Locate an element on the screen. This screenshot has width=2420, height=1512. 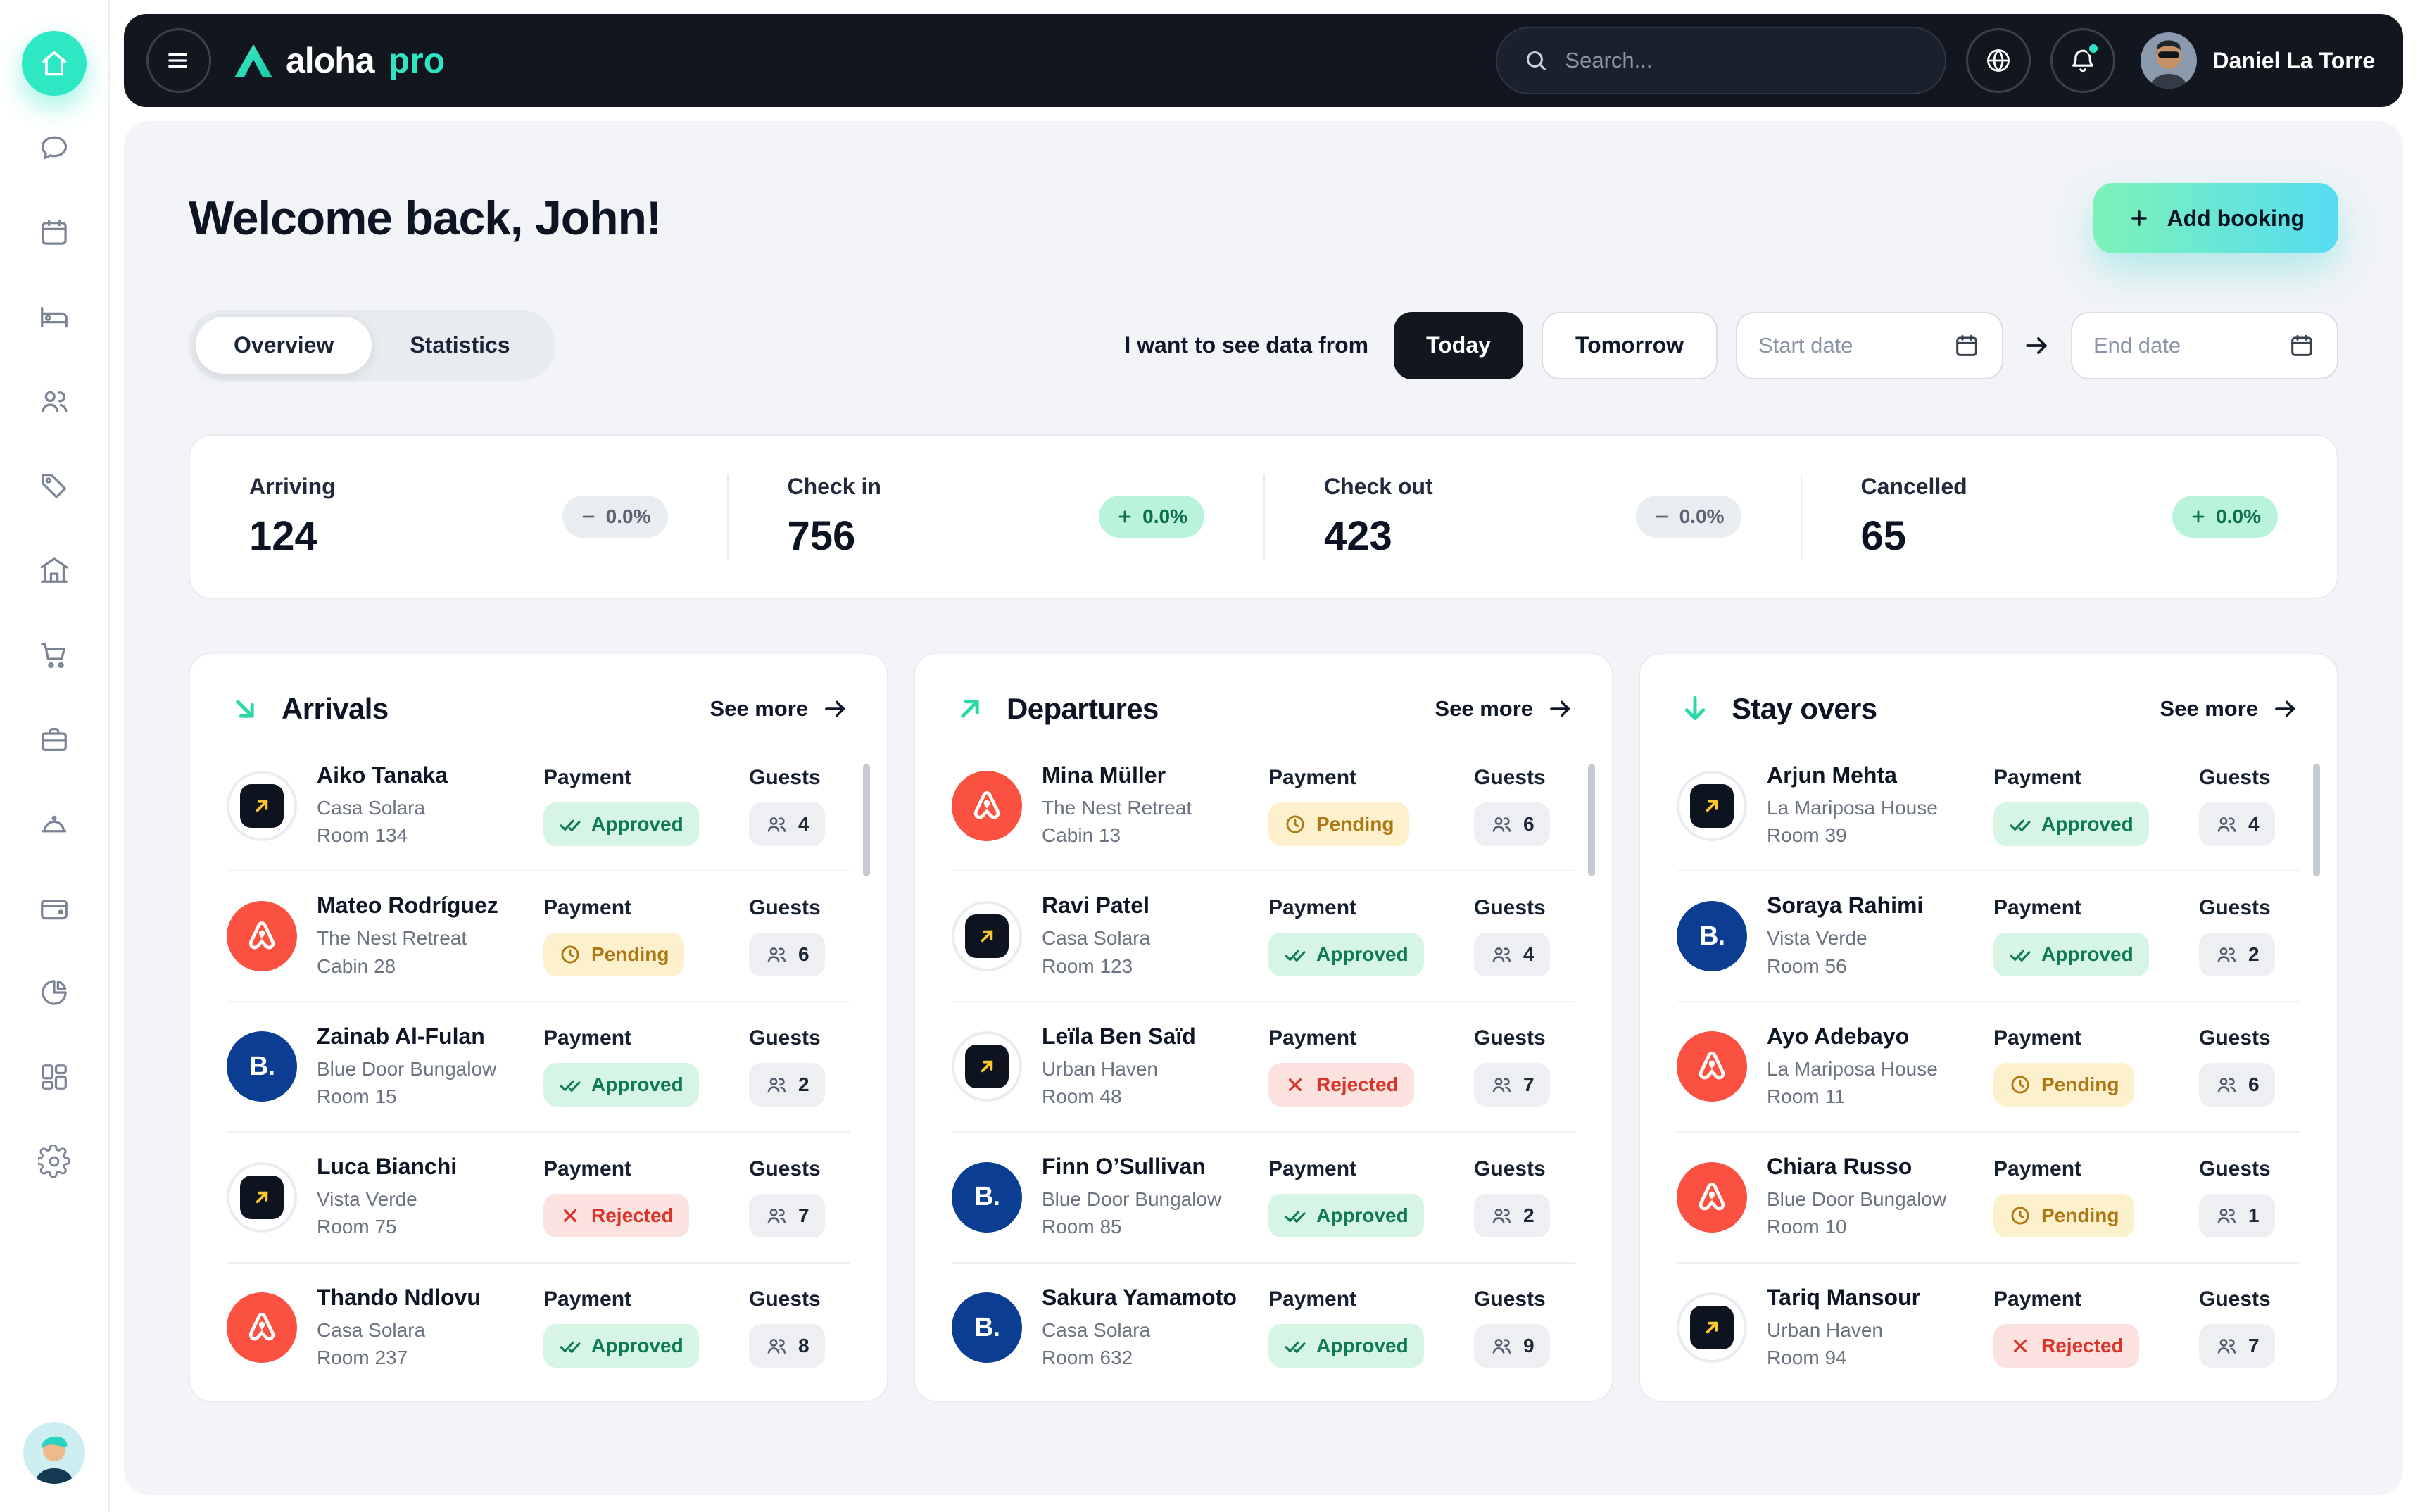
sidebar-item-messages is located at coordinates (55, 148).